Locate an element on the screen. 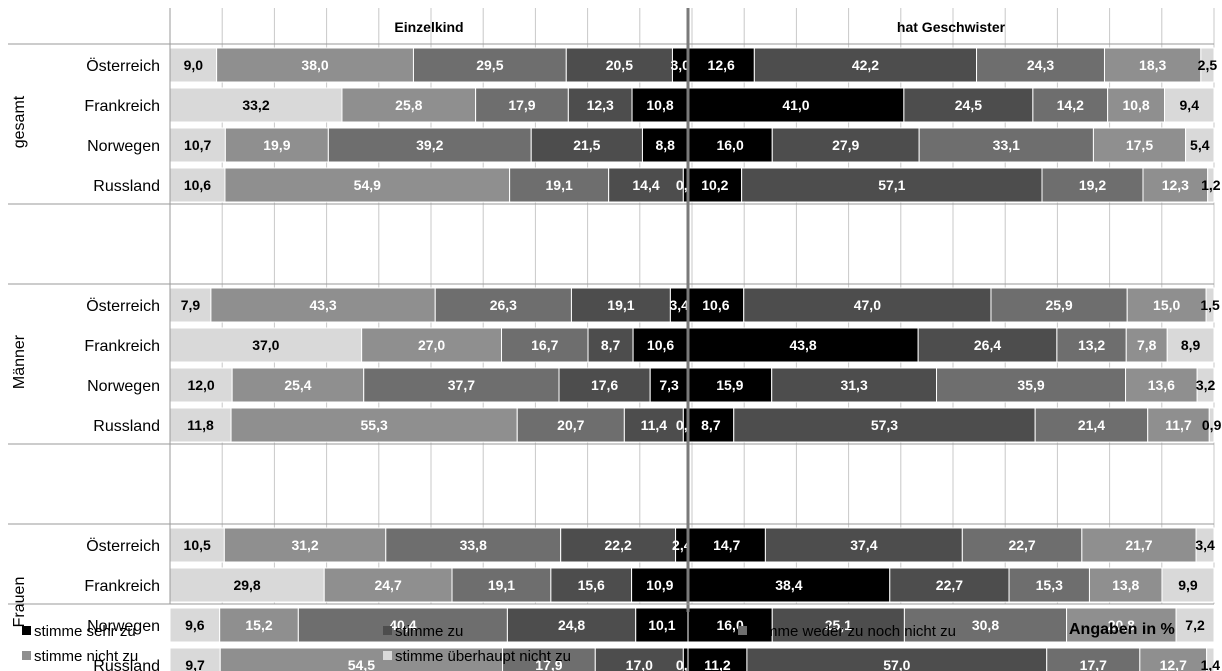 This screenshot has height=671, width=1222. legend-item-stimme-ueberhaupt-nicht-zu: stimme überhaupt nicht zu is located at coordinates (477, 656).